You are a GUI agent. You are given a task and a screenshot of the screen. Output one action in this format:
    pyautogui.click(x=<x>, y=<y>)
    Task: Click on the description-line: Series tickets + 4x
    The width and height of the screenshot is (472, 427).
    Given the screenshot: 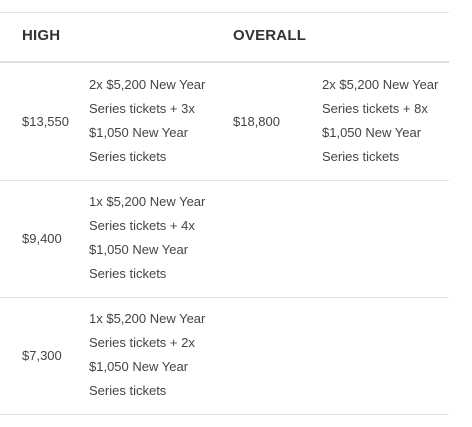 What is the action you would take?
    pyautogui.click(x=142, y=225)
    